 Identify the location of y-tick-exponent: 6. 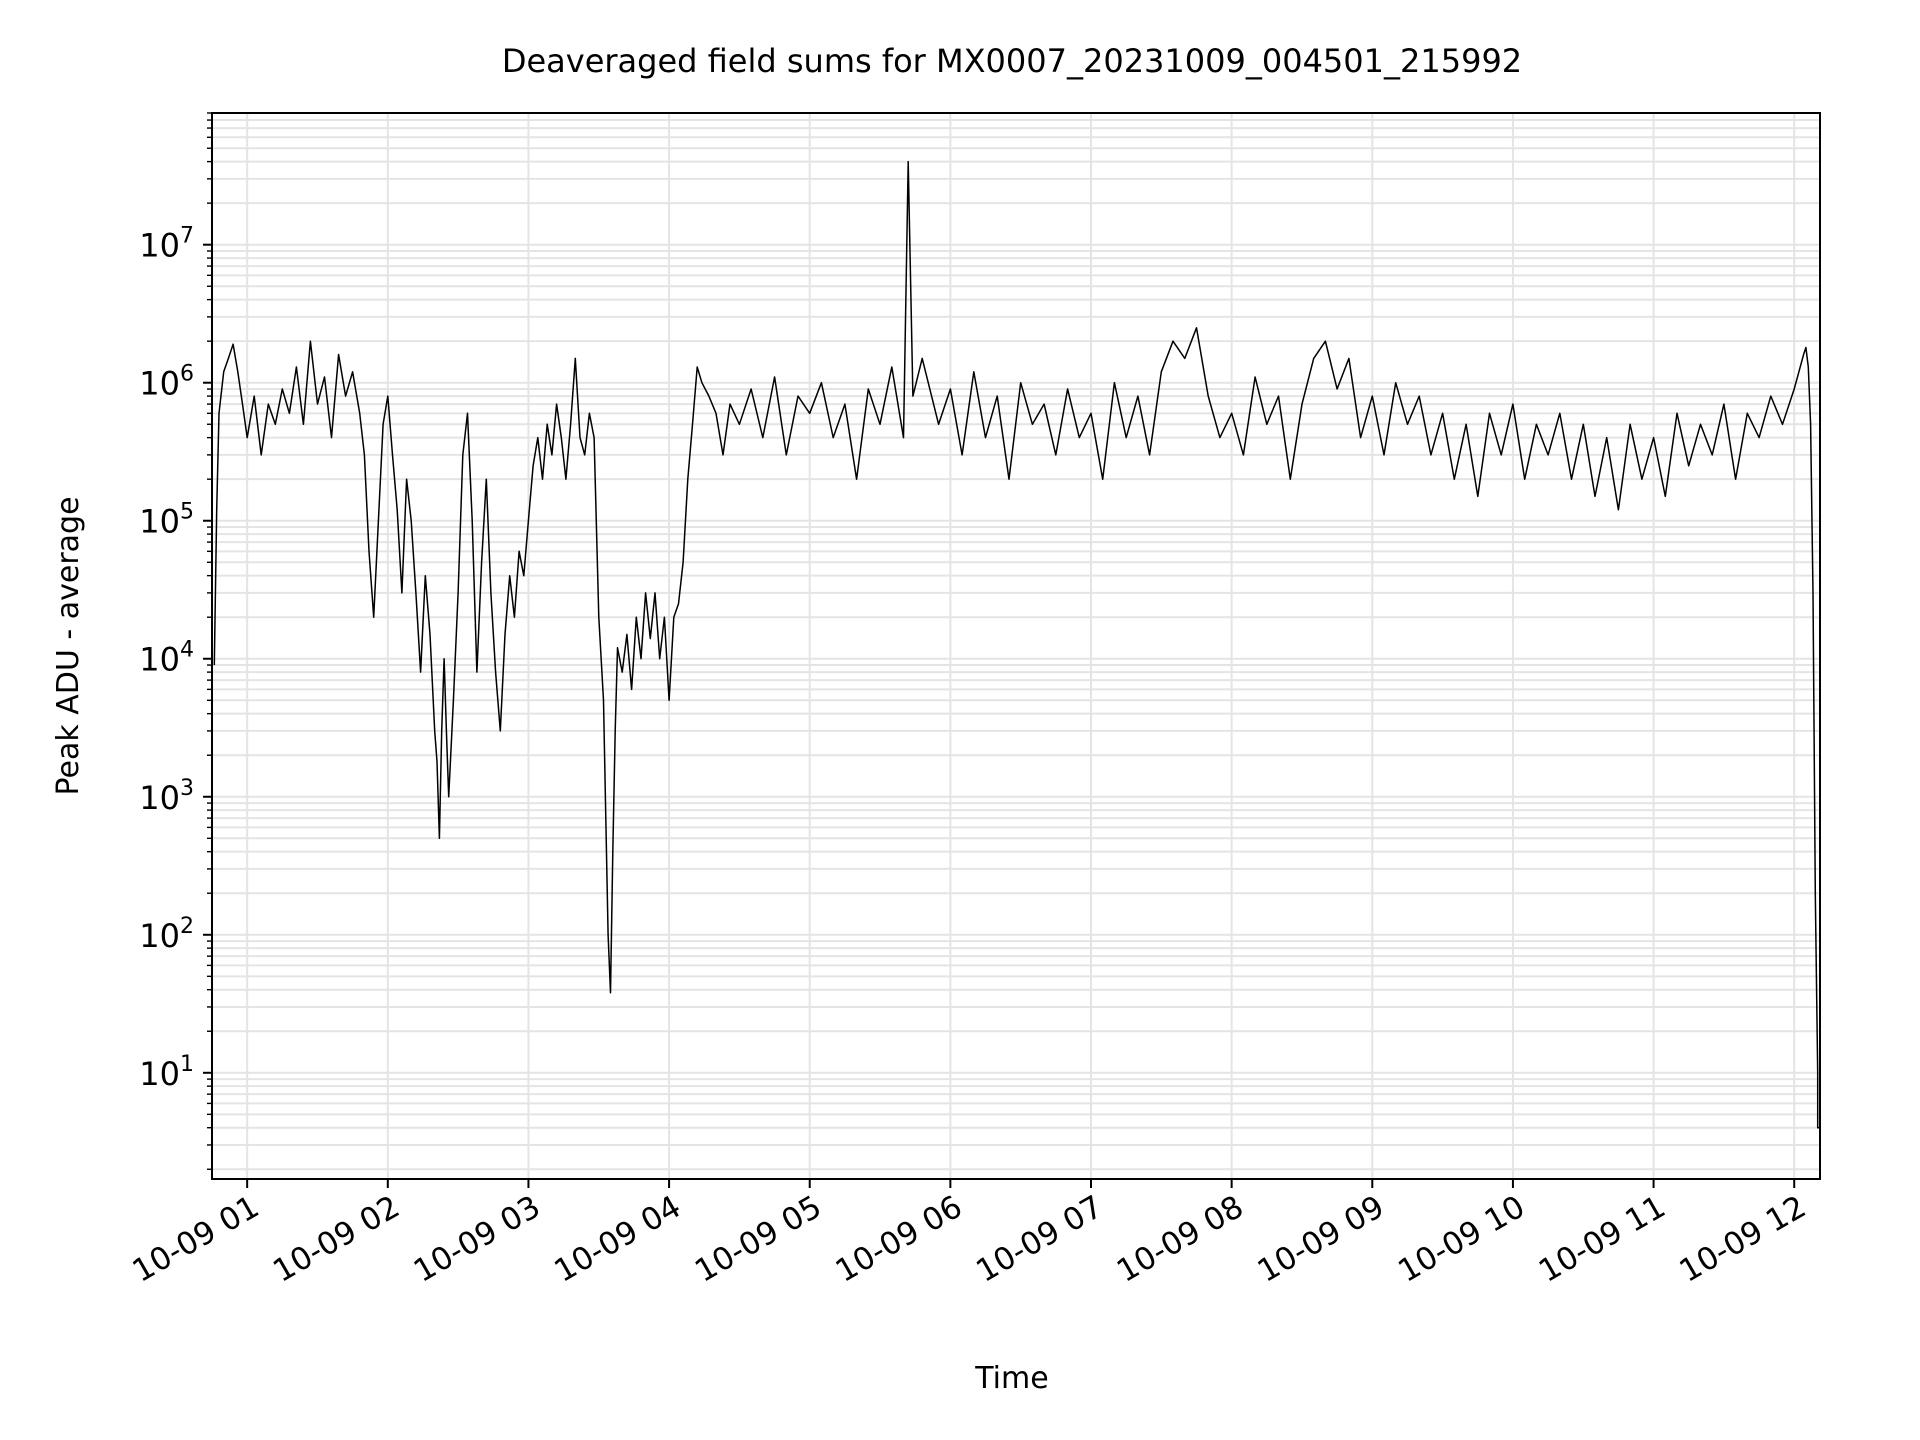
(187, 374).